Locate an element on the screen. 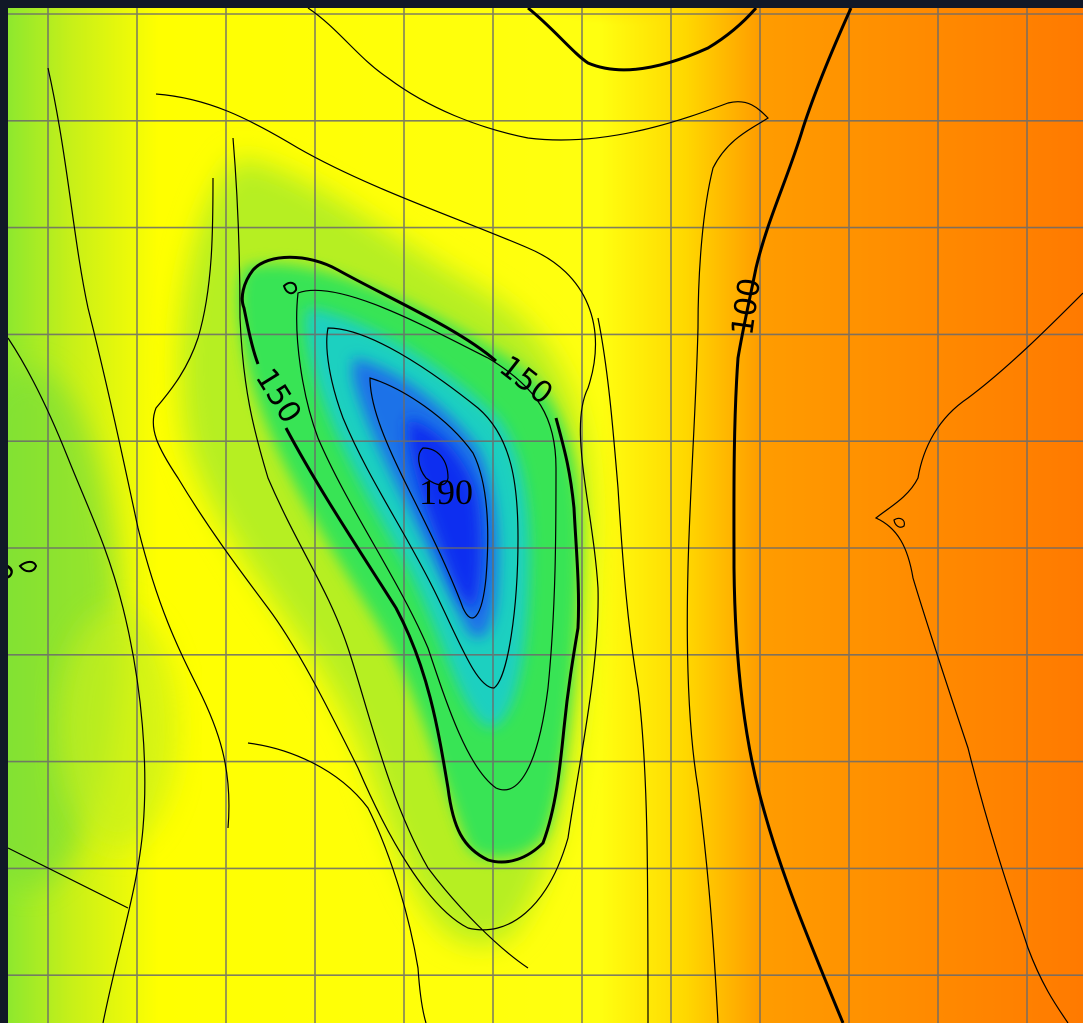 The height and width of the screenshot is (1023, 1083). contour-100-top is located at coordinates (642, 40).